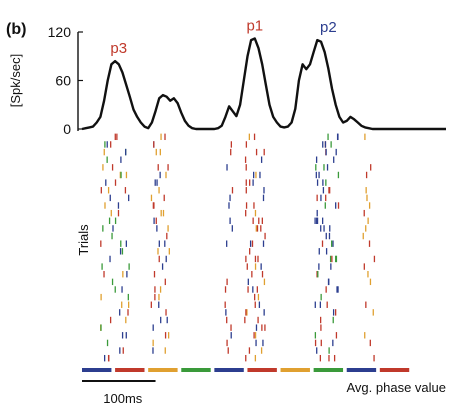  What do you see at coordinates (60, 32) in the screenshot?
I see `y-tick-label: 120` at bounding box center [60, 32].